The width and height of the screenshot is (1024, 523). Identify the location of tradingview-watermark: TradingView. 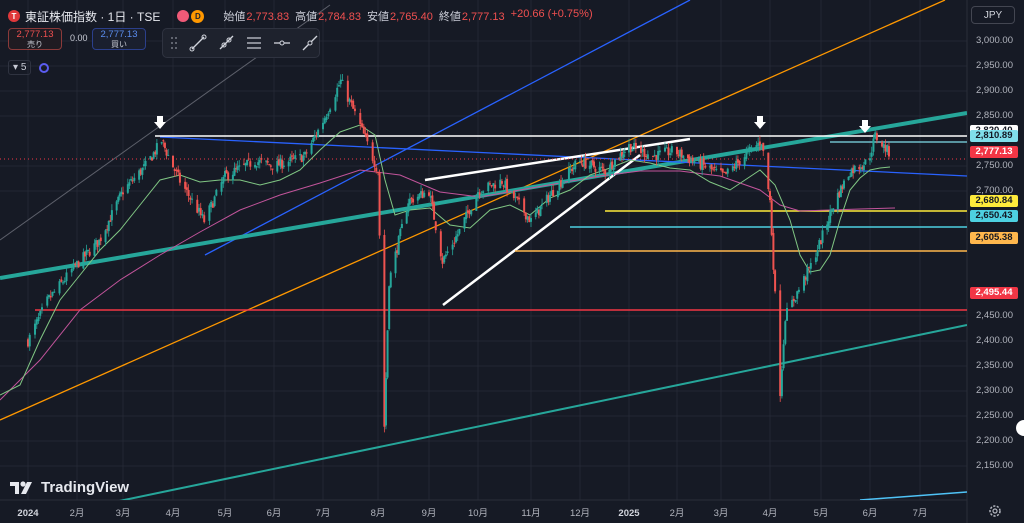
(69, 487).